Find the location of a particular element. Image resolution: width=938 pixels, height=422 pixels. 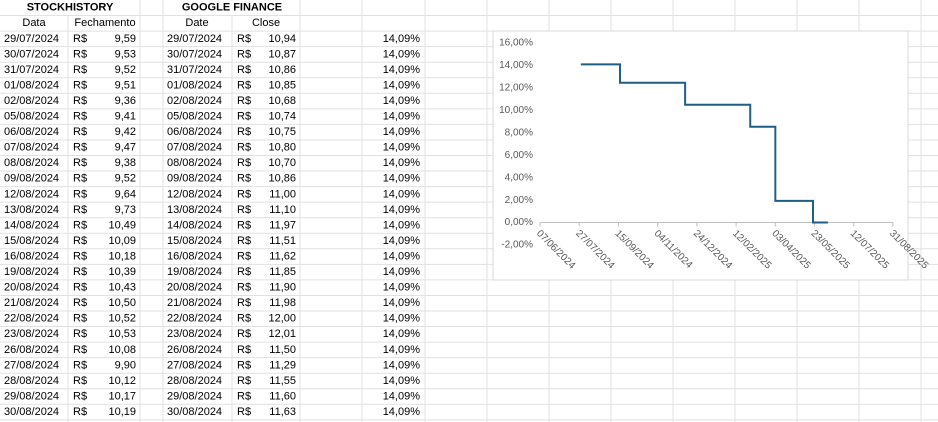

cell: 13/08/2024 is located at coordinates (194, 210).